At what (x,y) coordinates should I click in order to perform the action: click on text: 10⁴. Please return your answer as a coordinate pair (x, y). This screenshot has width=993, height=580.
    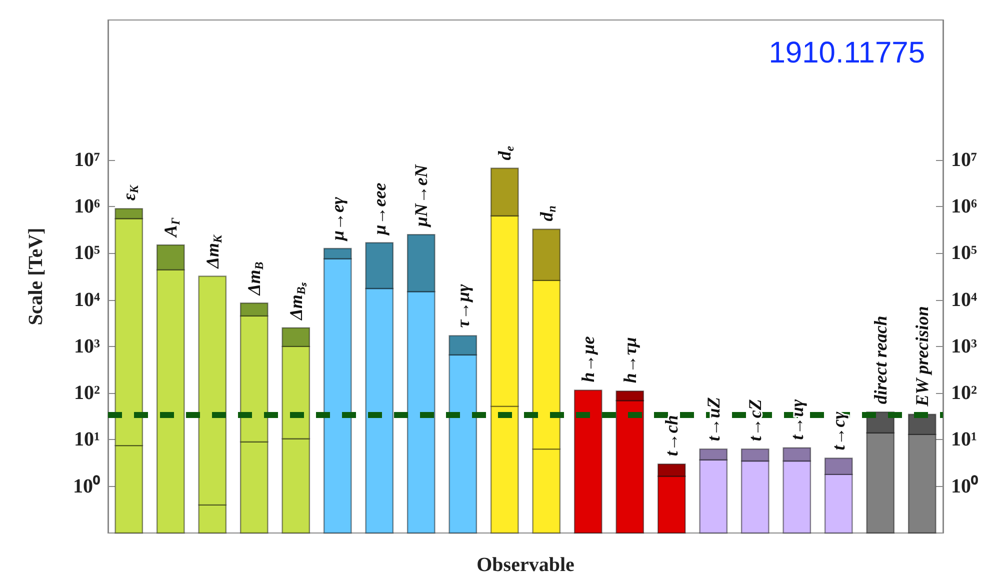
    Looking at the image, I should click on (964, 299).